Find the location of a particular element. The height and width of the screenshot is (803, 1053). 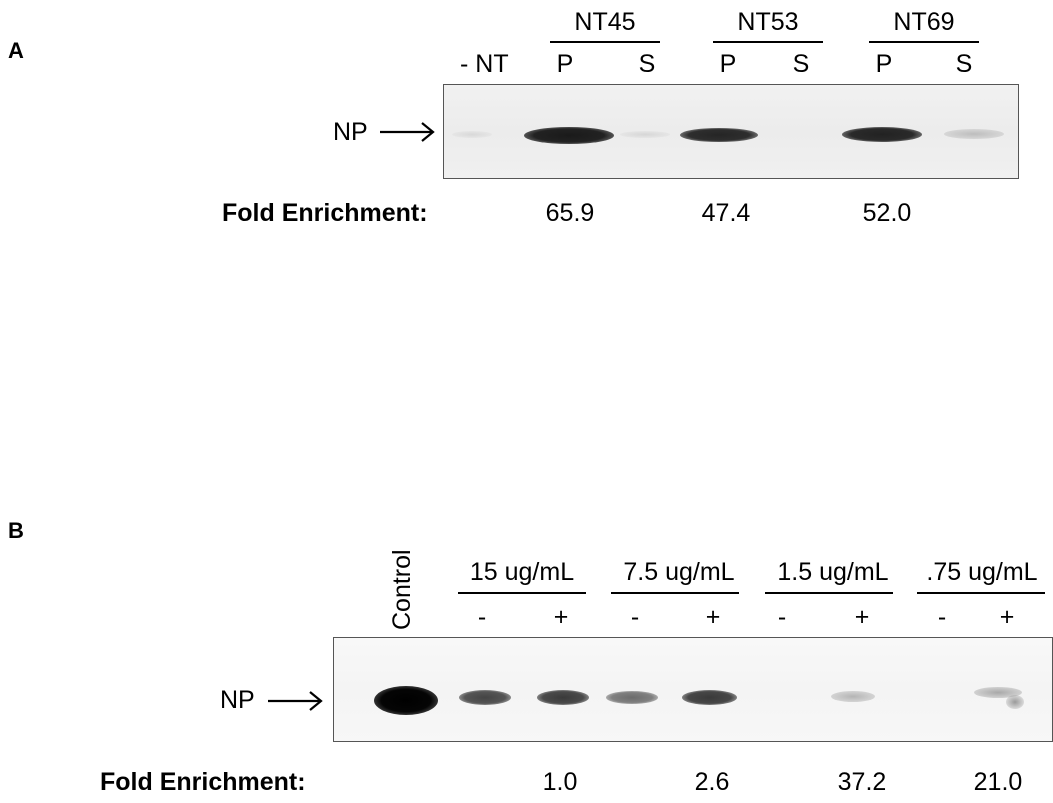

group-label-nt69: NT69 is located at coordinates (924, 22).